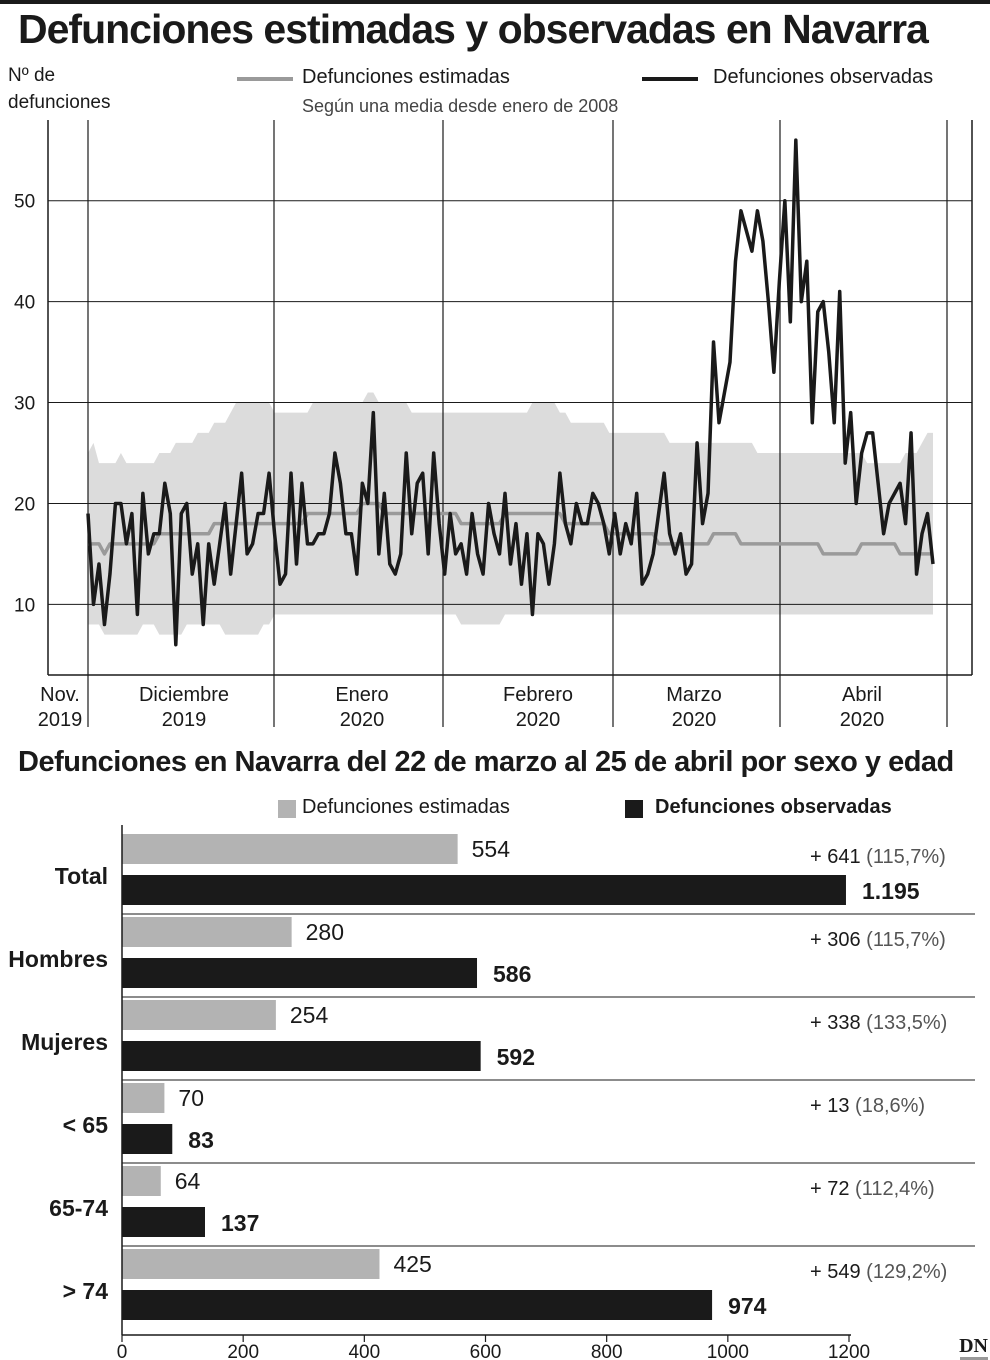 The height and width of the screenshot is (1360, 990). Describe the element at coordinates (240, 1223) in the screenshot. I see `bar-value-observed: 137` at that location.